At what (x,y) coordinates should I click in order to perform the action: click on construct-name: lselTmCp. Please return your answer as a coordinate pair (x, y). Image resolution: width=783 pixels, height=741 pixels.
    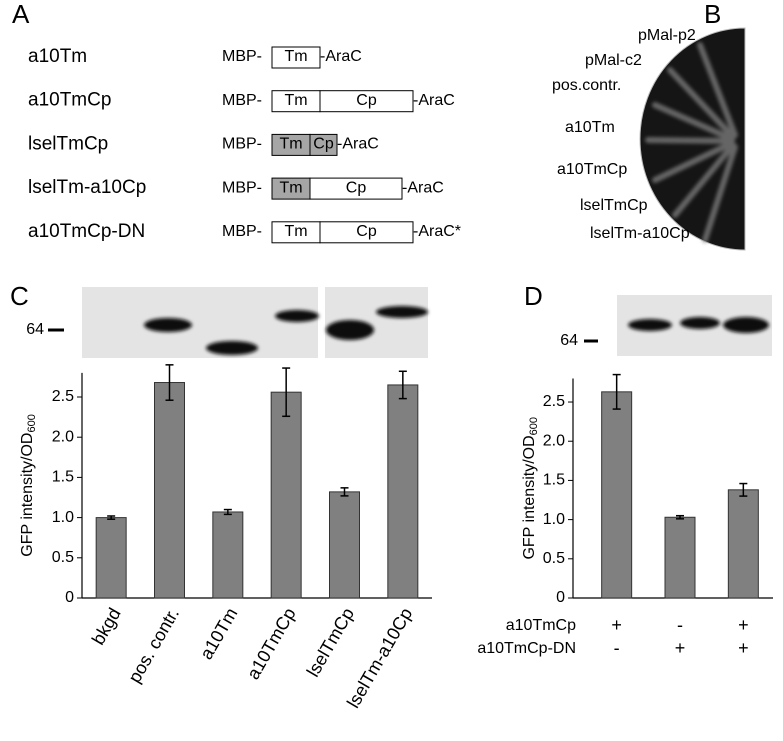
    Looking at the image, I should click on (68, 143).